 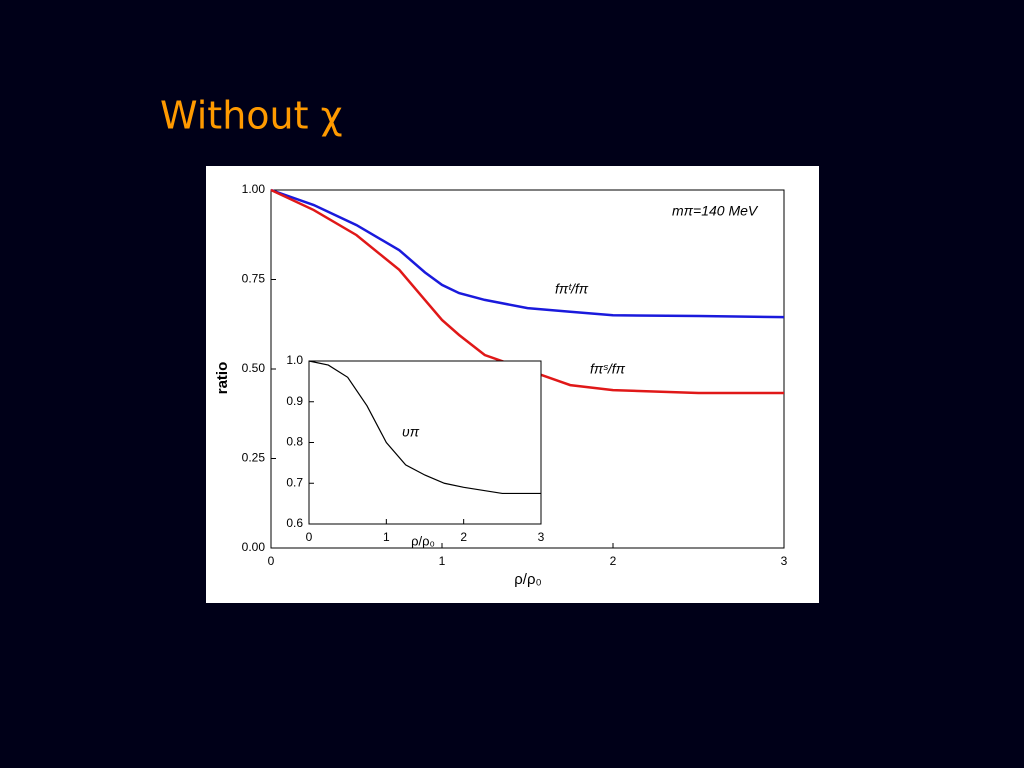 I want to click on y-tick-label: 0.00, so click(x=254, y=547).